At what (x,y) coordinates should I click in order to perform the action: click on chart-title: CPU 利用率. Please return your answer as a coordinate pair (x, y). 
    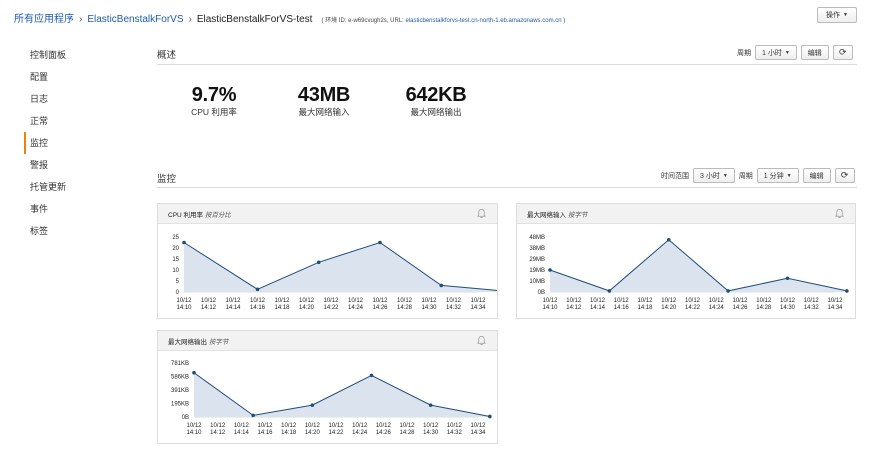
    Looking at the image, I should click on (186, 215).